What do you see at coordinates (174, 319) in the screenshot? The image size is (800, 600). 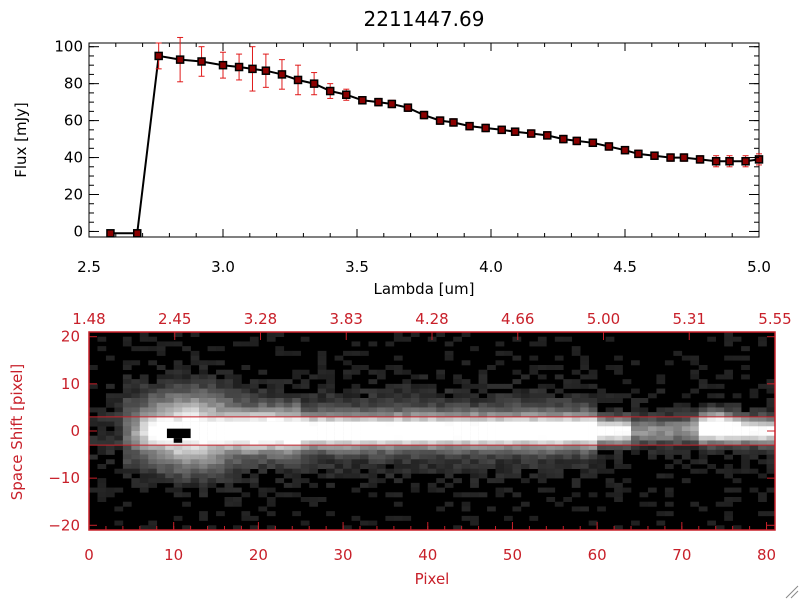 I see `image-top-tick-label: 2.45` at bounding box center [174, 319].